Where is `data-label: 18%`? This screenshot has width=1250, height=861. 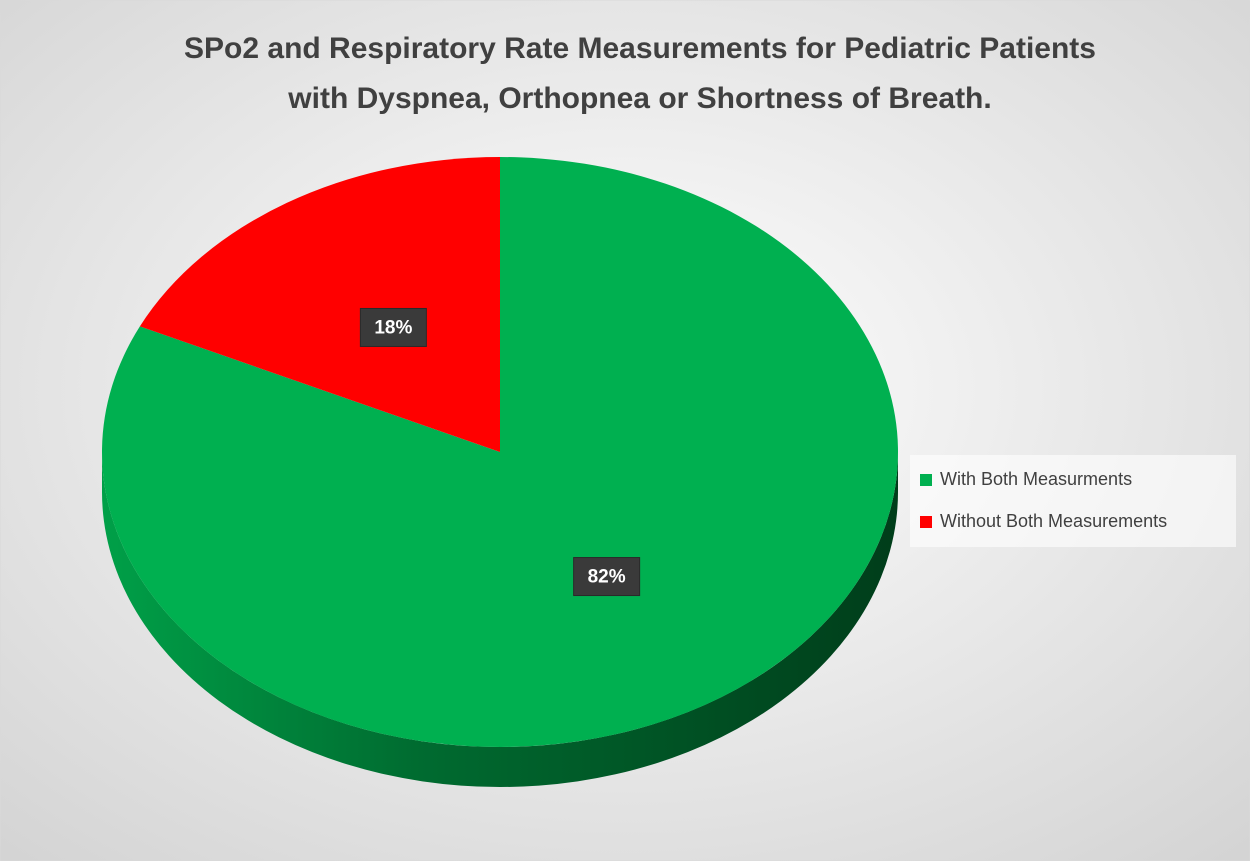
data-label: 18% is located at coordinates (393, 327).